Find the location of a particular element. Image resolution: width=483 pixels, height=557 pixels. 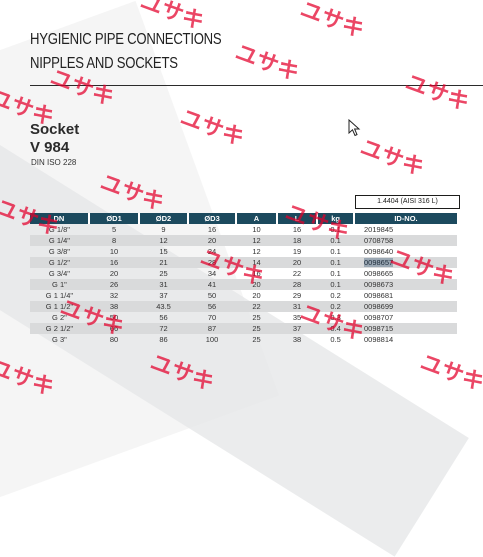

table-cell: 0.4 is located at coordinates (335, 328).